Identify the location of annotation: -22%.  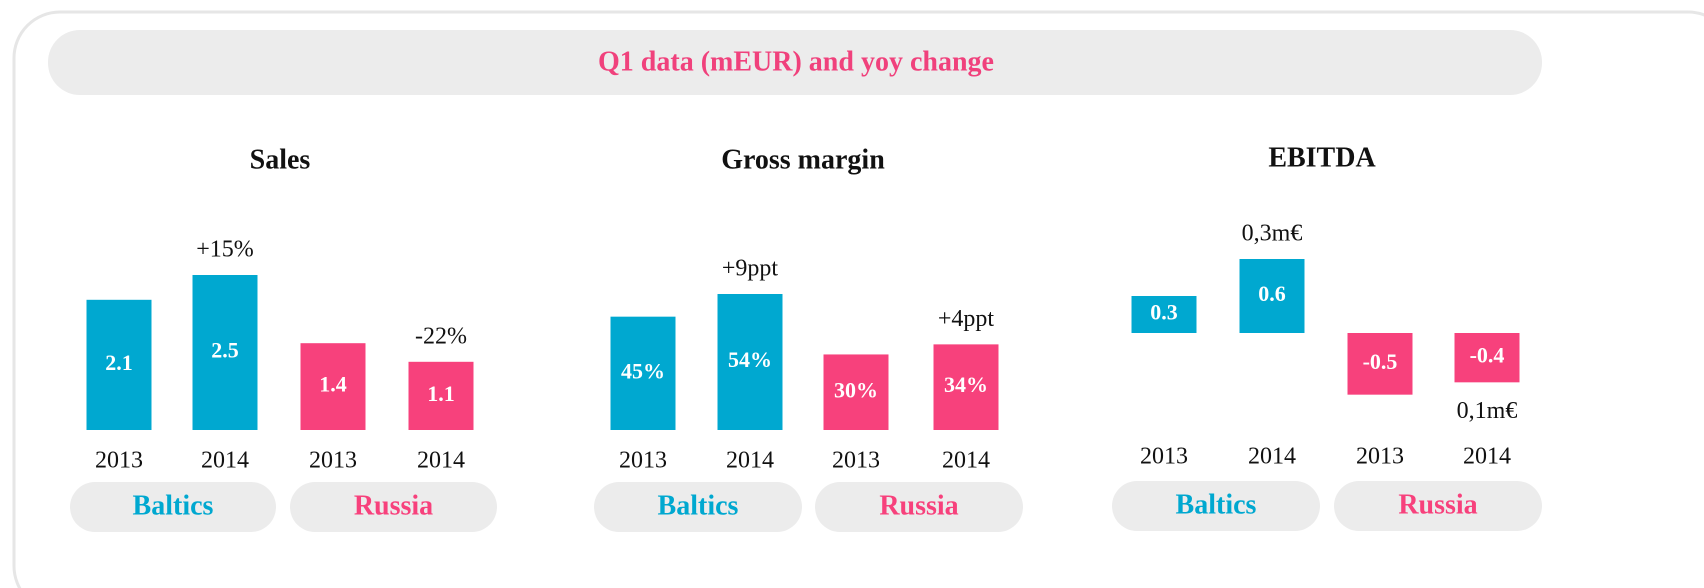
(441, 336).